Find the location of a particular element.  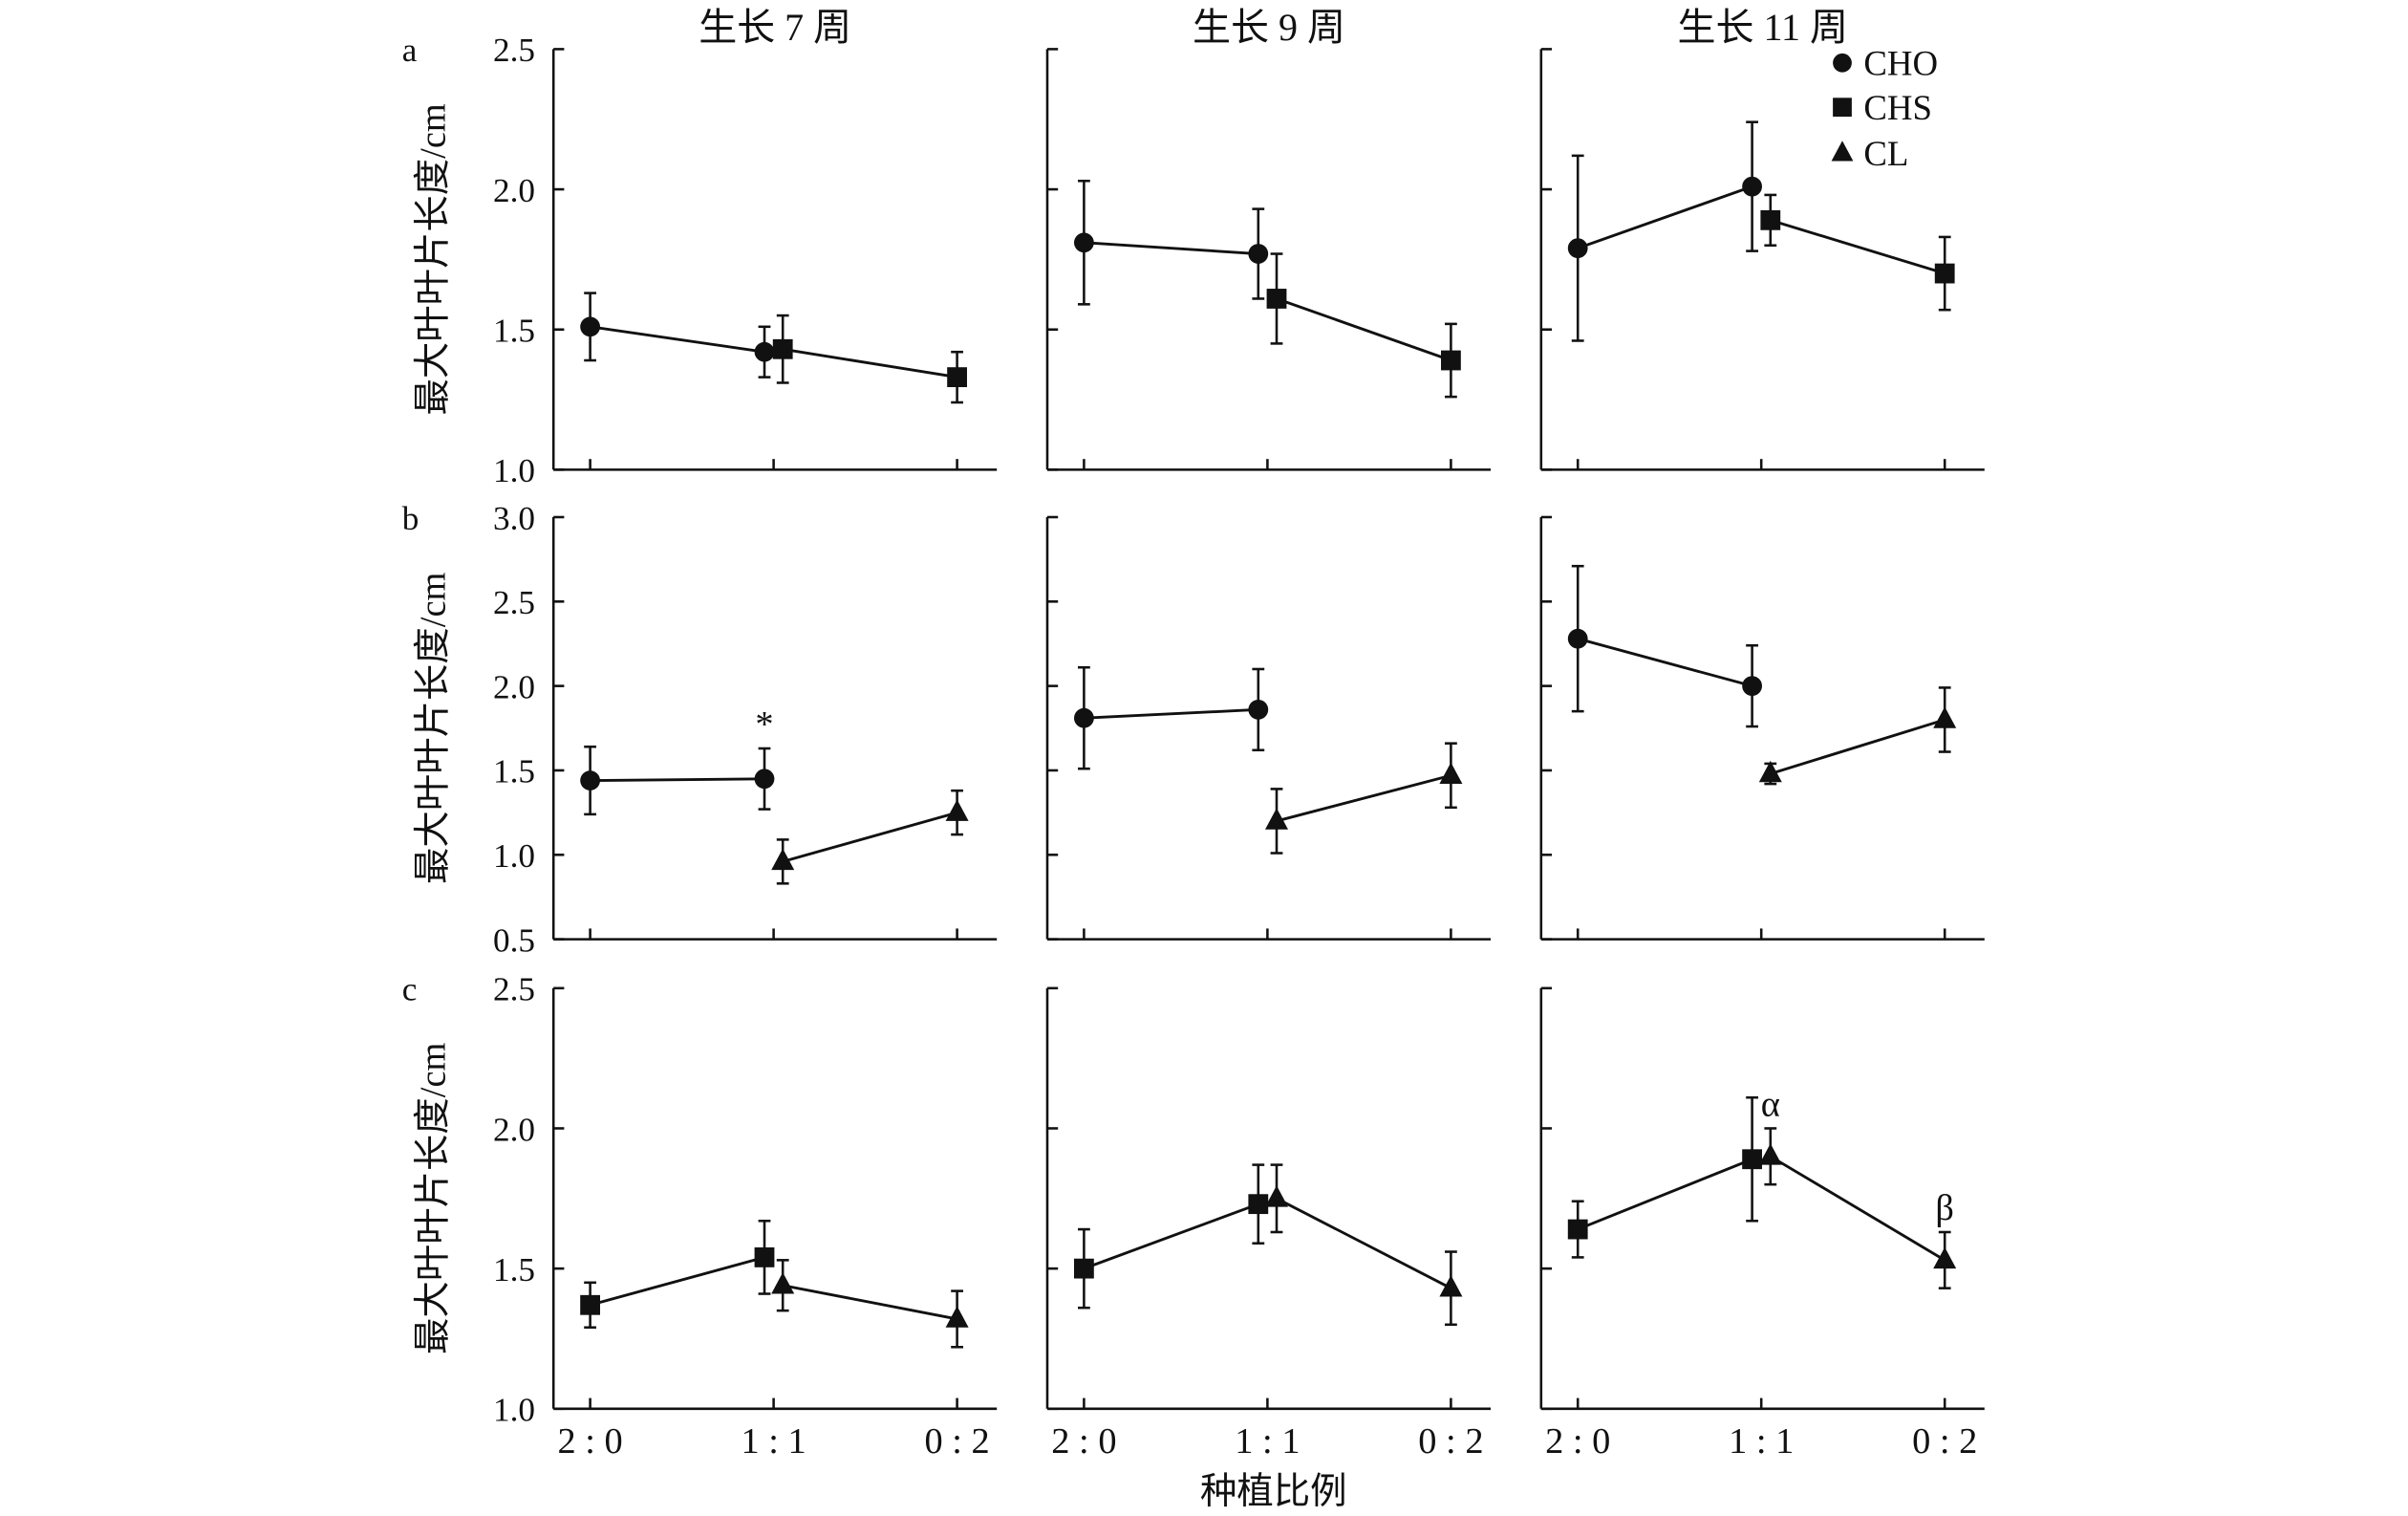

legend-item-chs: CHS is located at coordinates (1883, 107).